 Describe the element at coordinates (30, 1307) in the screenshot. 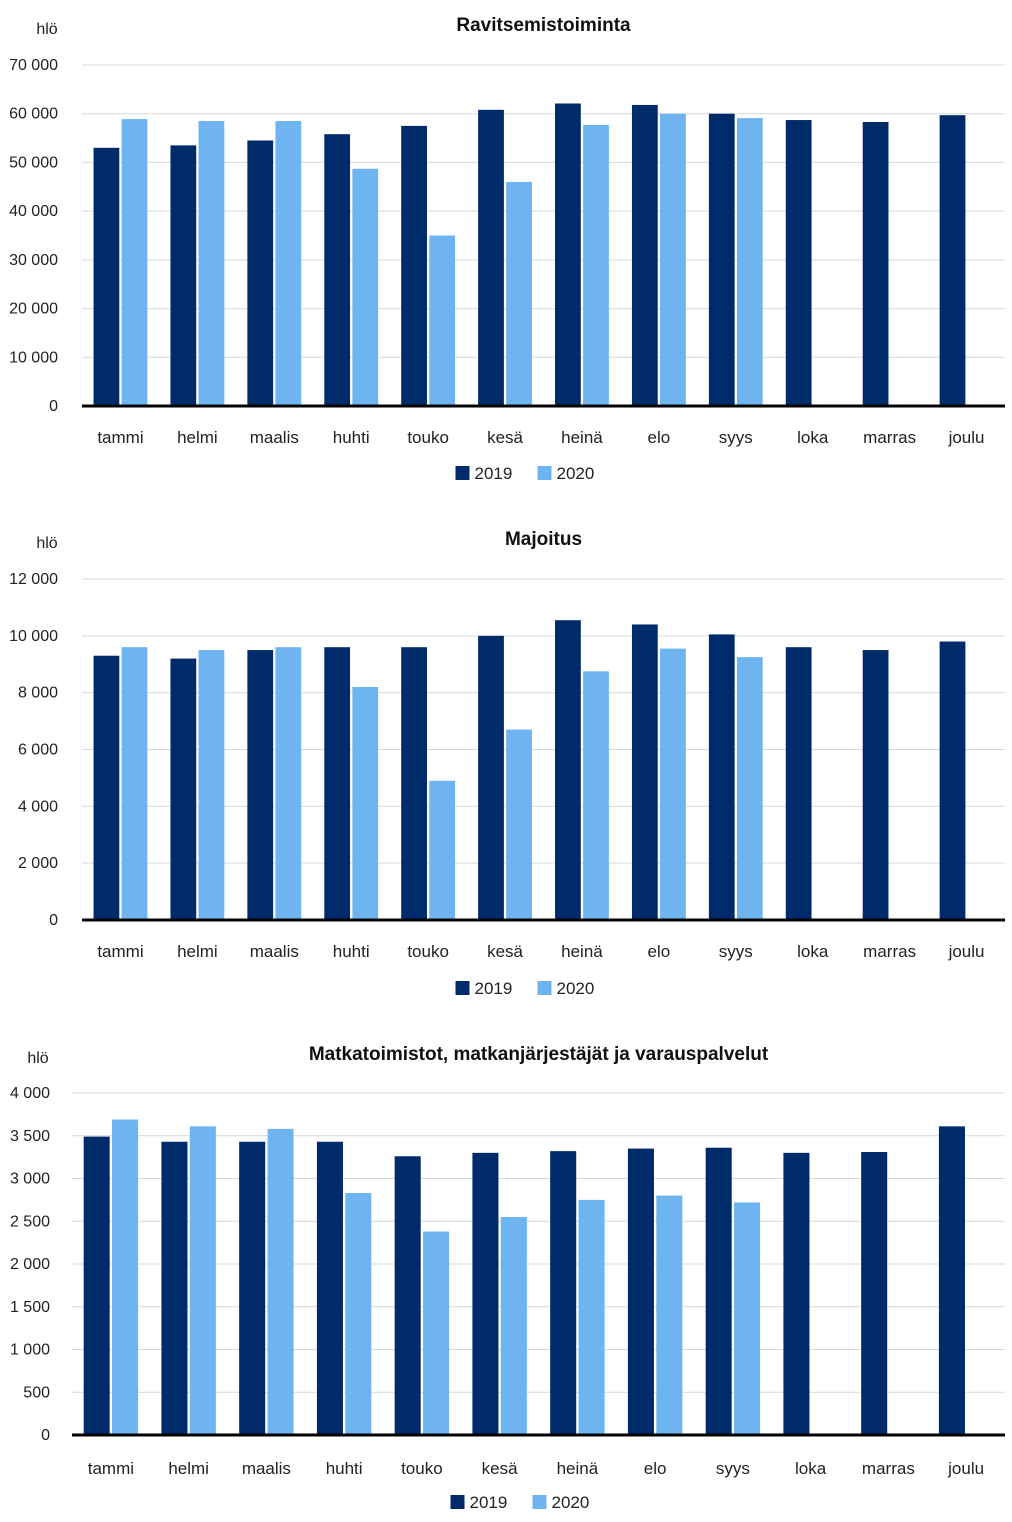

I see `y-tick-label: 1 500` at that location.